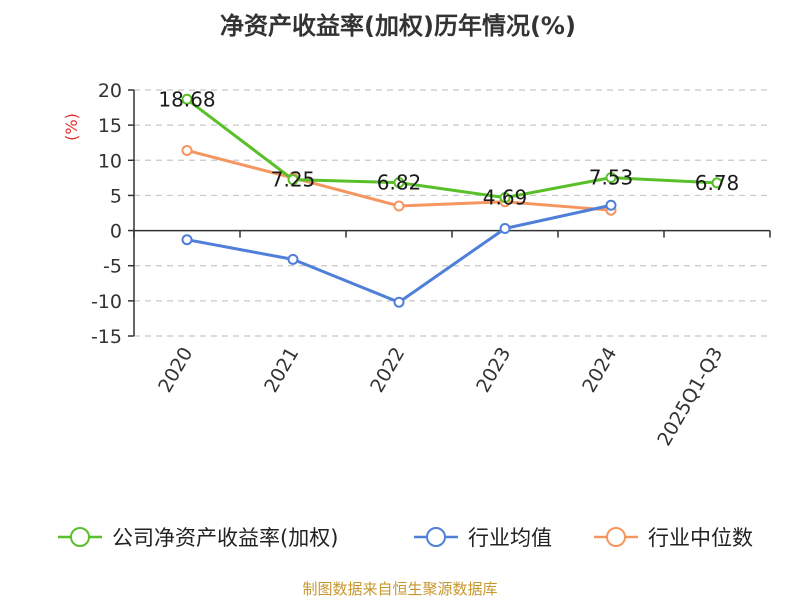  I want to click on legend-label: 行业均值, so click(510, 538).